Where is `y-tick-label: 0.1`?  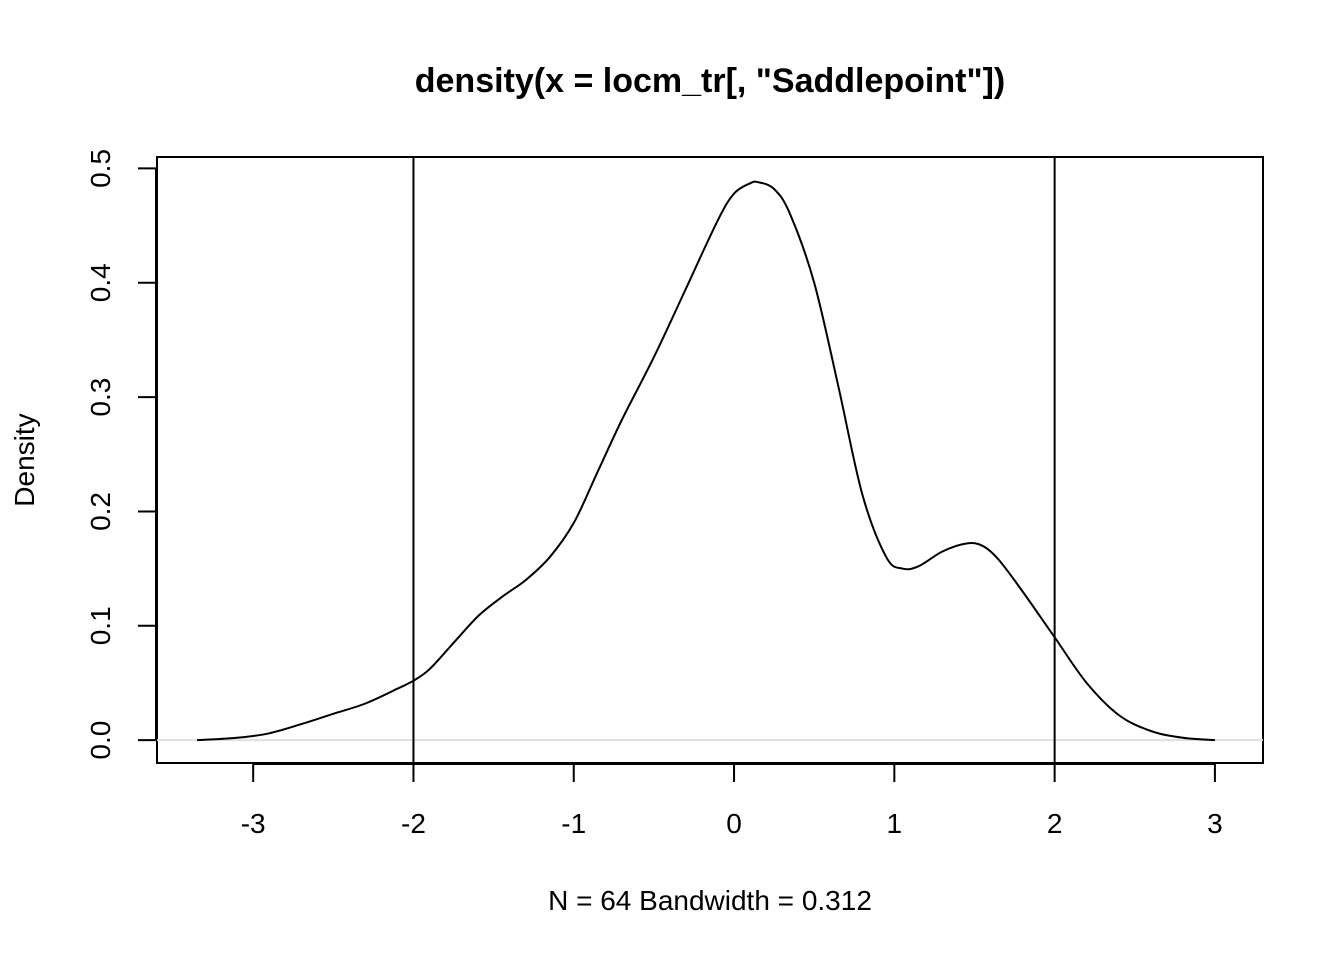
y-tick-label: 0.1 is located at coordinates (100, 625).